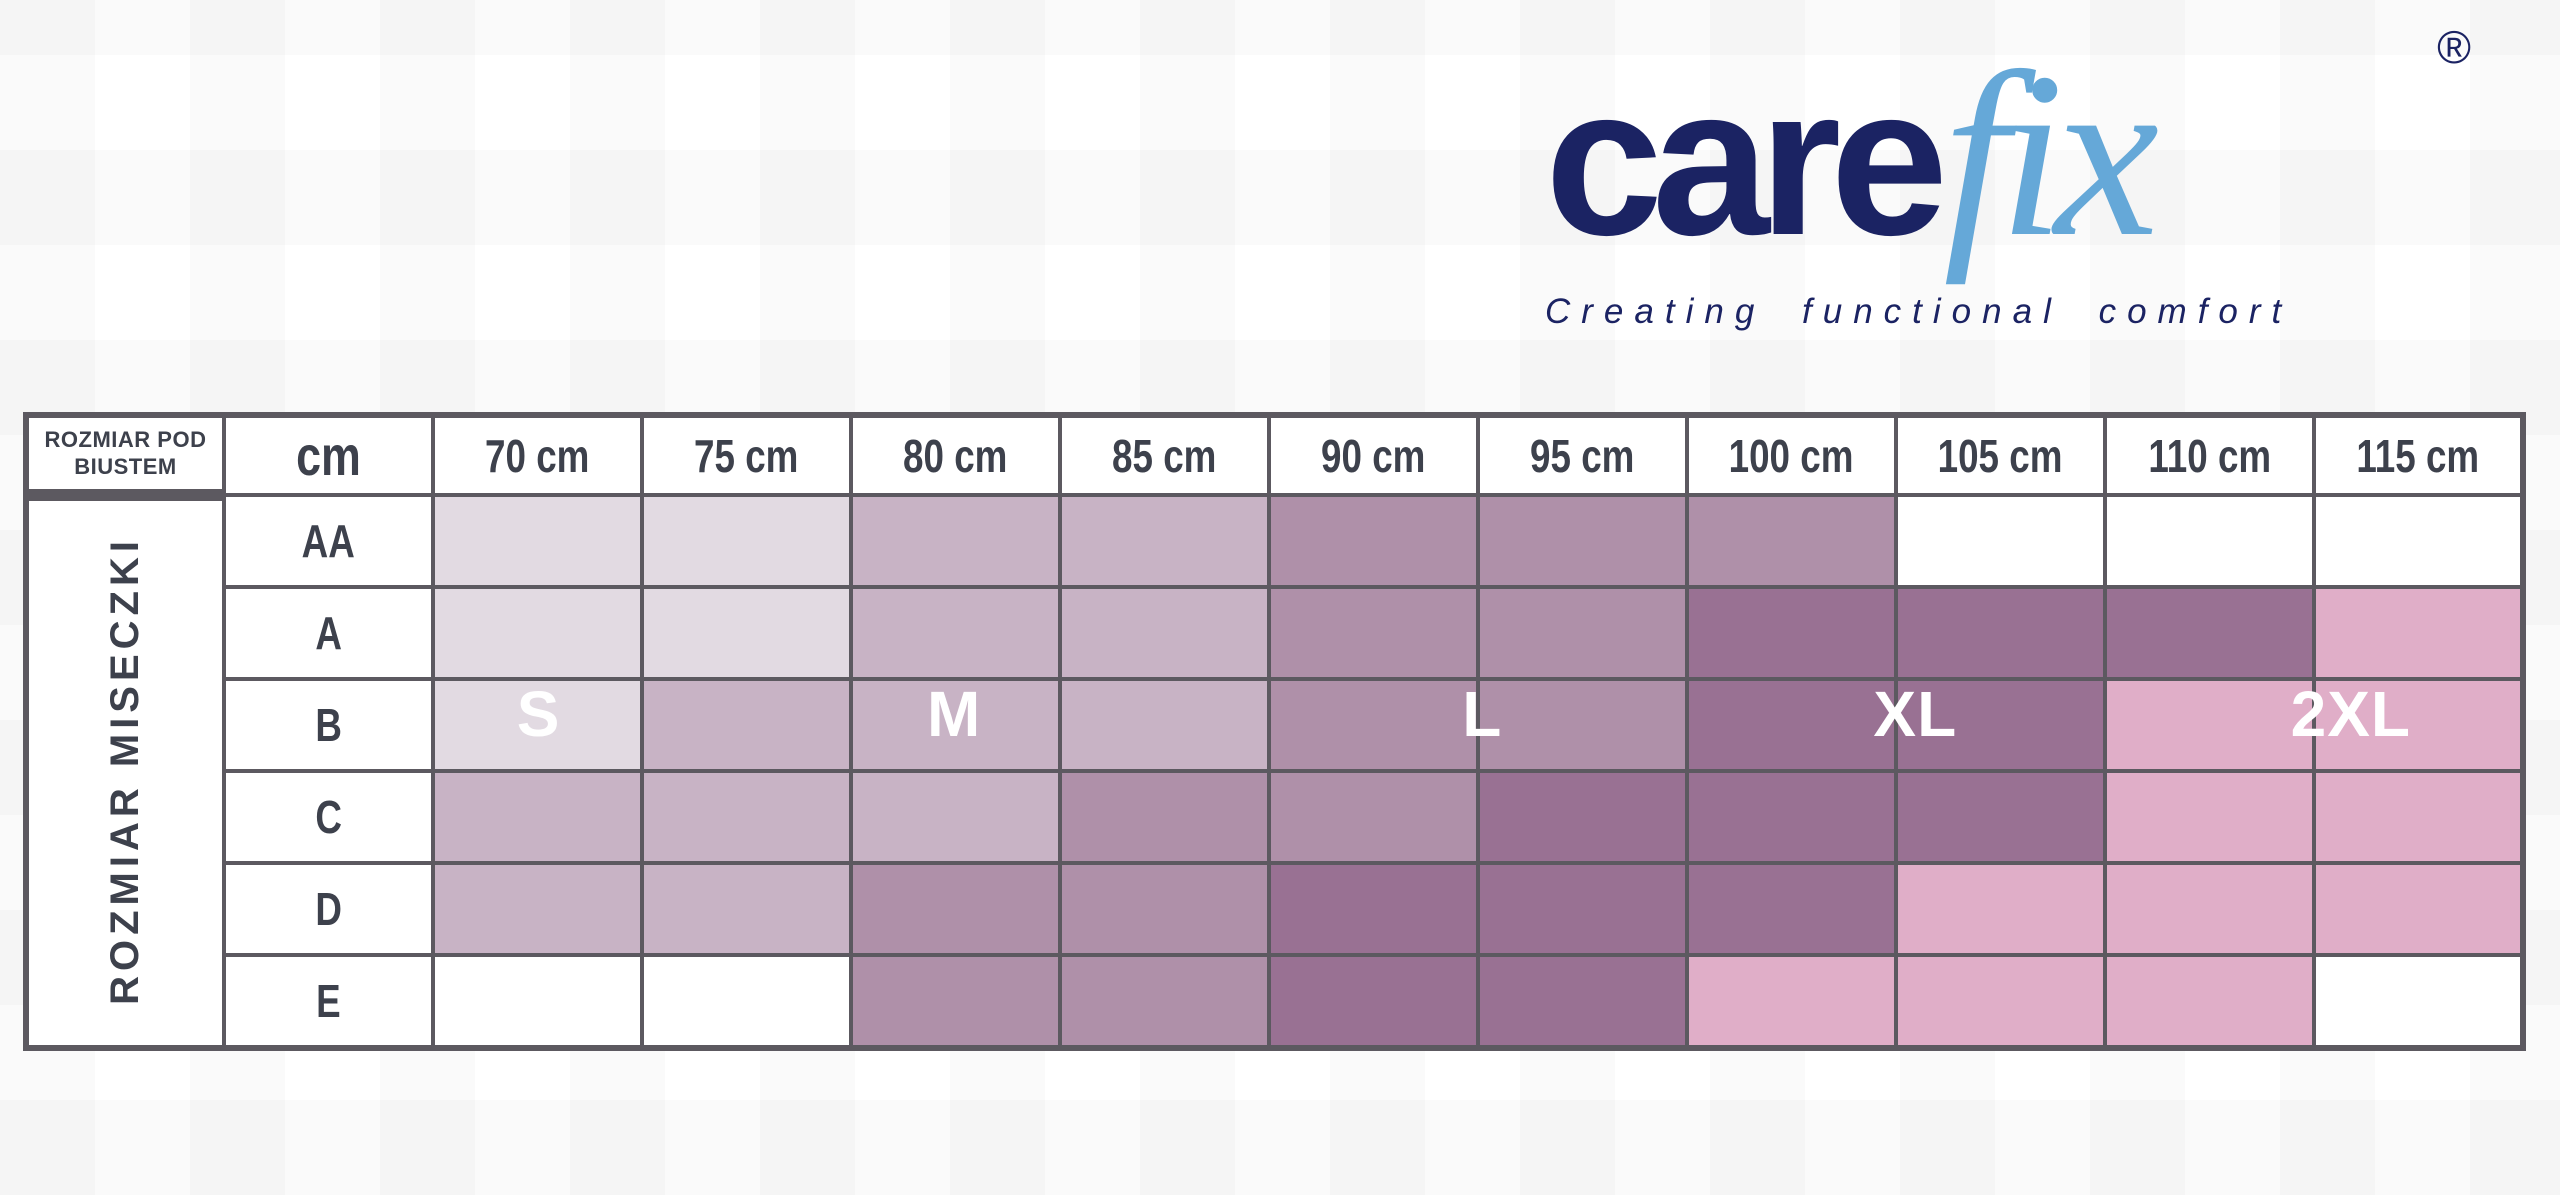 This screenshot has height=1195, width=2560. Describe the element at coordinates (955, 633) in the screenshot. I see `table-cell-A-80-cm` at that location.